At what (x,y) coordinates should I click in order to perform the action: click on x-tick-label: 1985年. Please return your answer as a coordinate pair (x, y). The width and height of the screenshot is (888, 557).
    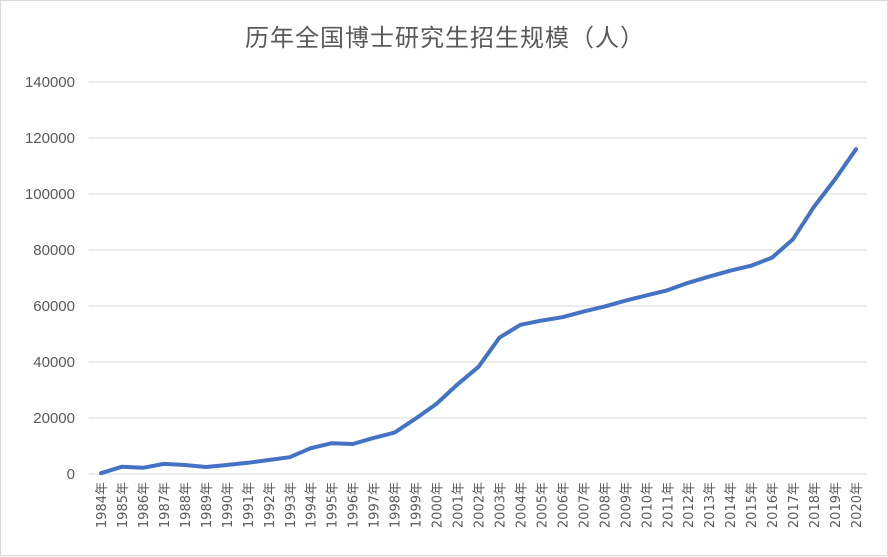
    Looking at the image, I should click on (123, 505).